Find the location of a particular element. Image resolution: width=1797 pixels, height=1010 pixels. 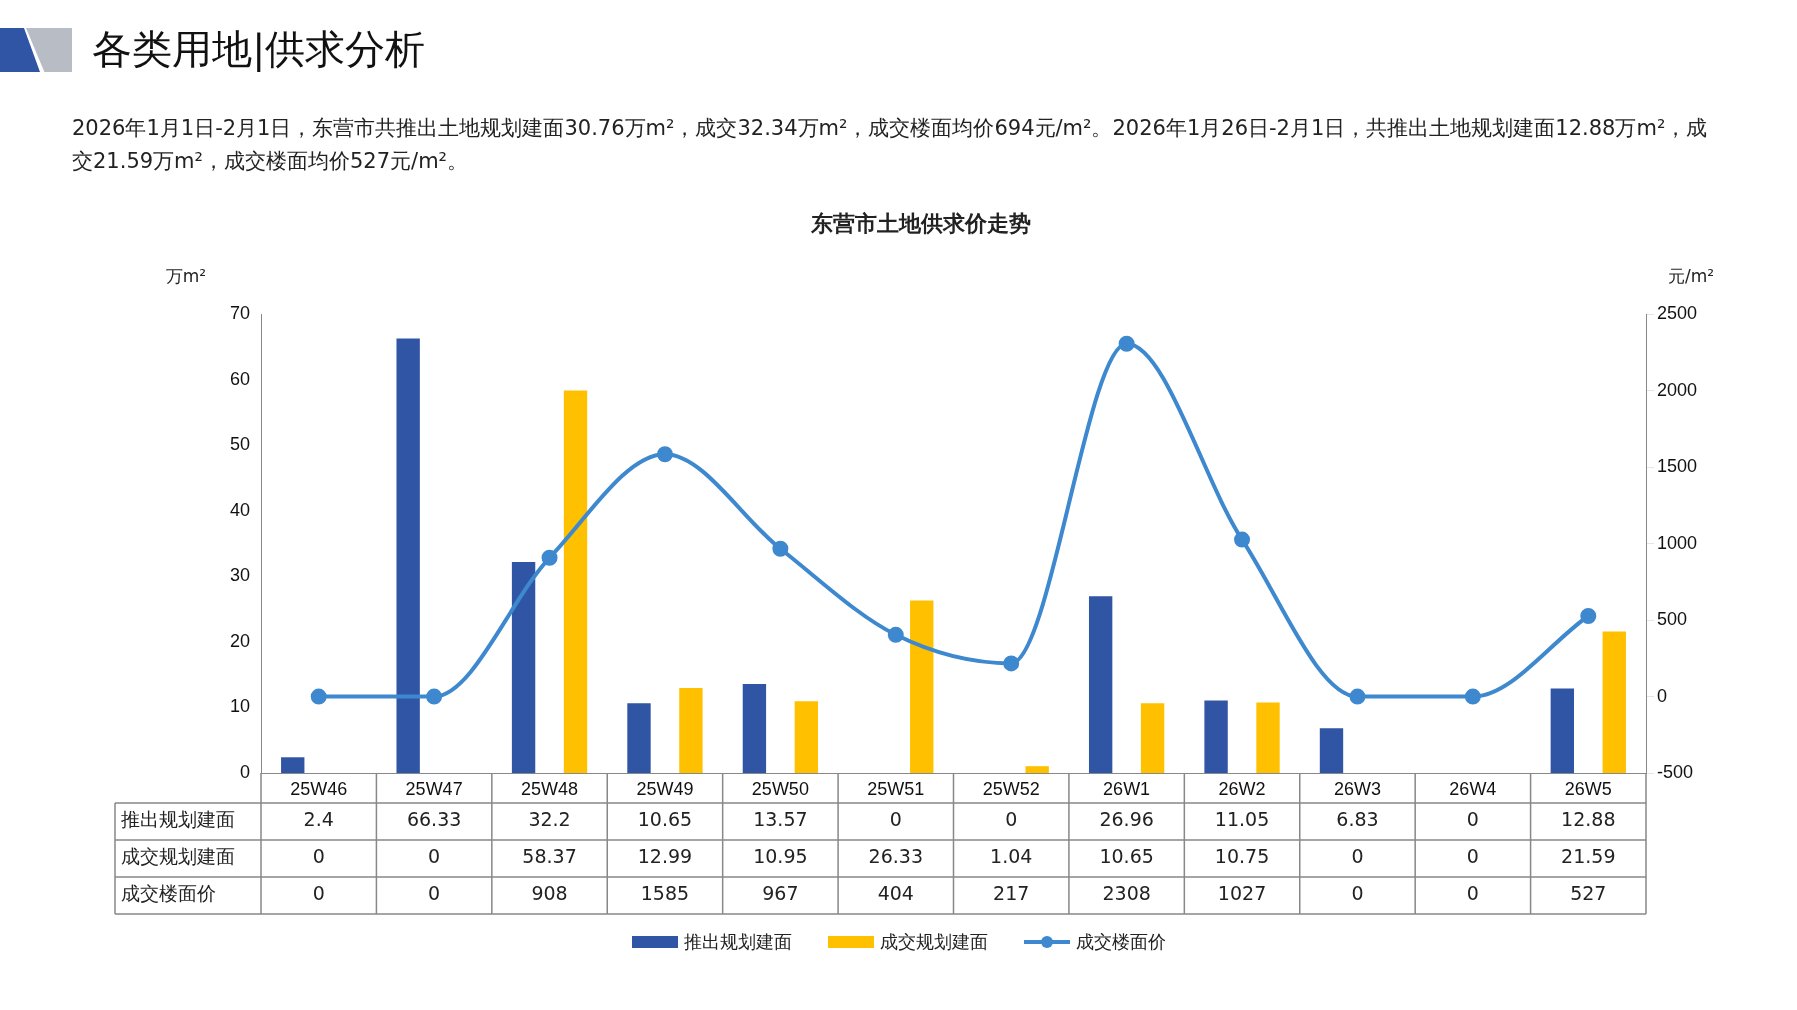

y-tick-label: 10 is located at coordinates (239, 706).